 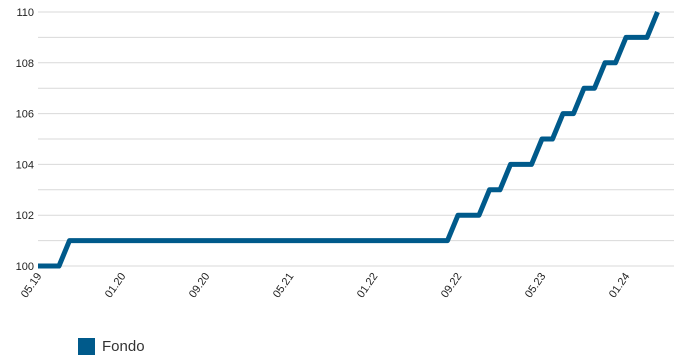 I want to click on x-tick-label: 05.23, so click(x=536, y=285).